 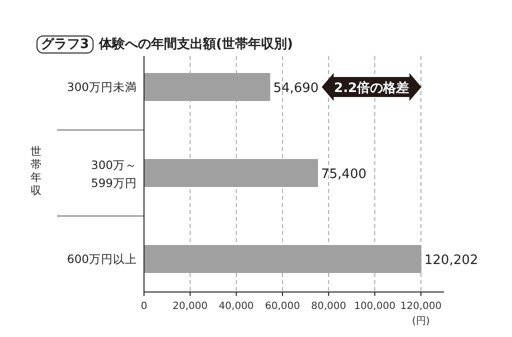 What do you see at coordinates (65, 44) in the screenshot?
I see `chart-title: グラフ3` at bounding box center [65, 44].